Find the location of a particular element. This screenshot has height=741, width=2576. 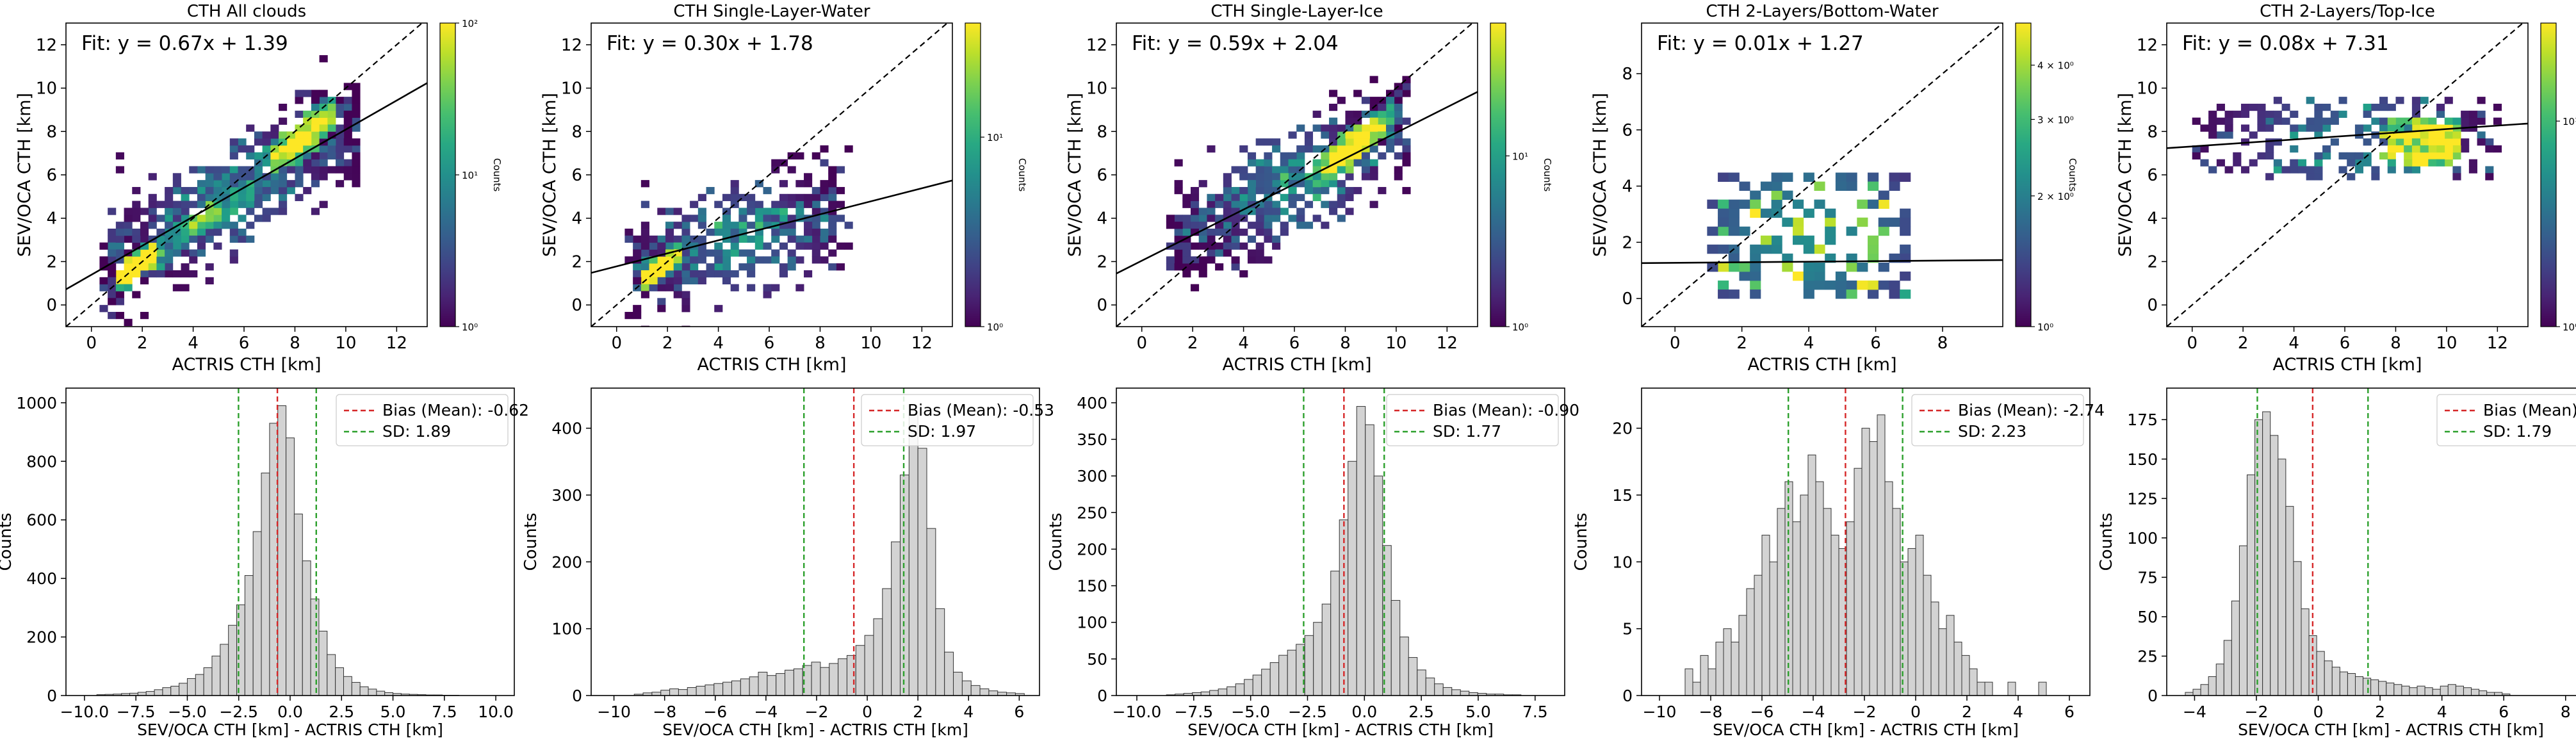

x-axis-label: SEV/OCA CTH [km] - ACTRIS CTH [km] is located at coordinates (290, 730).